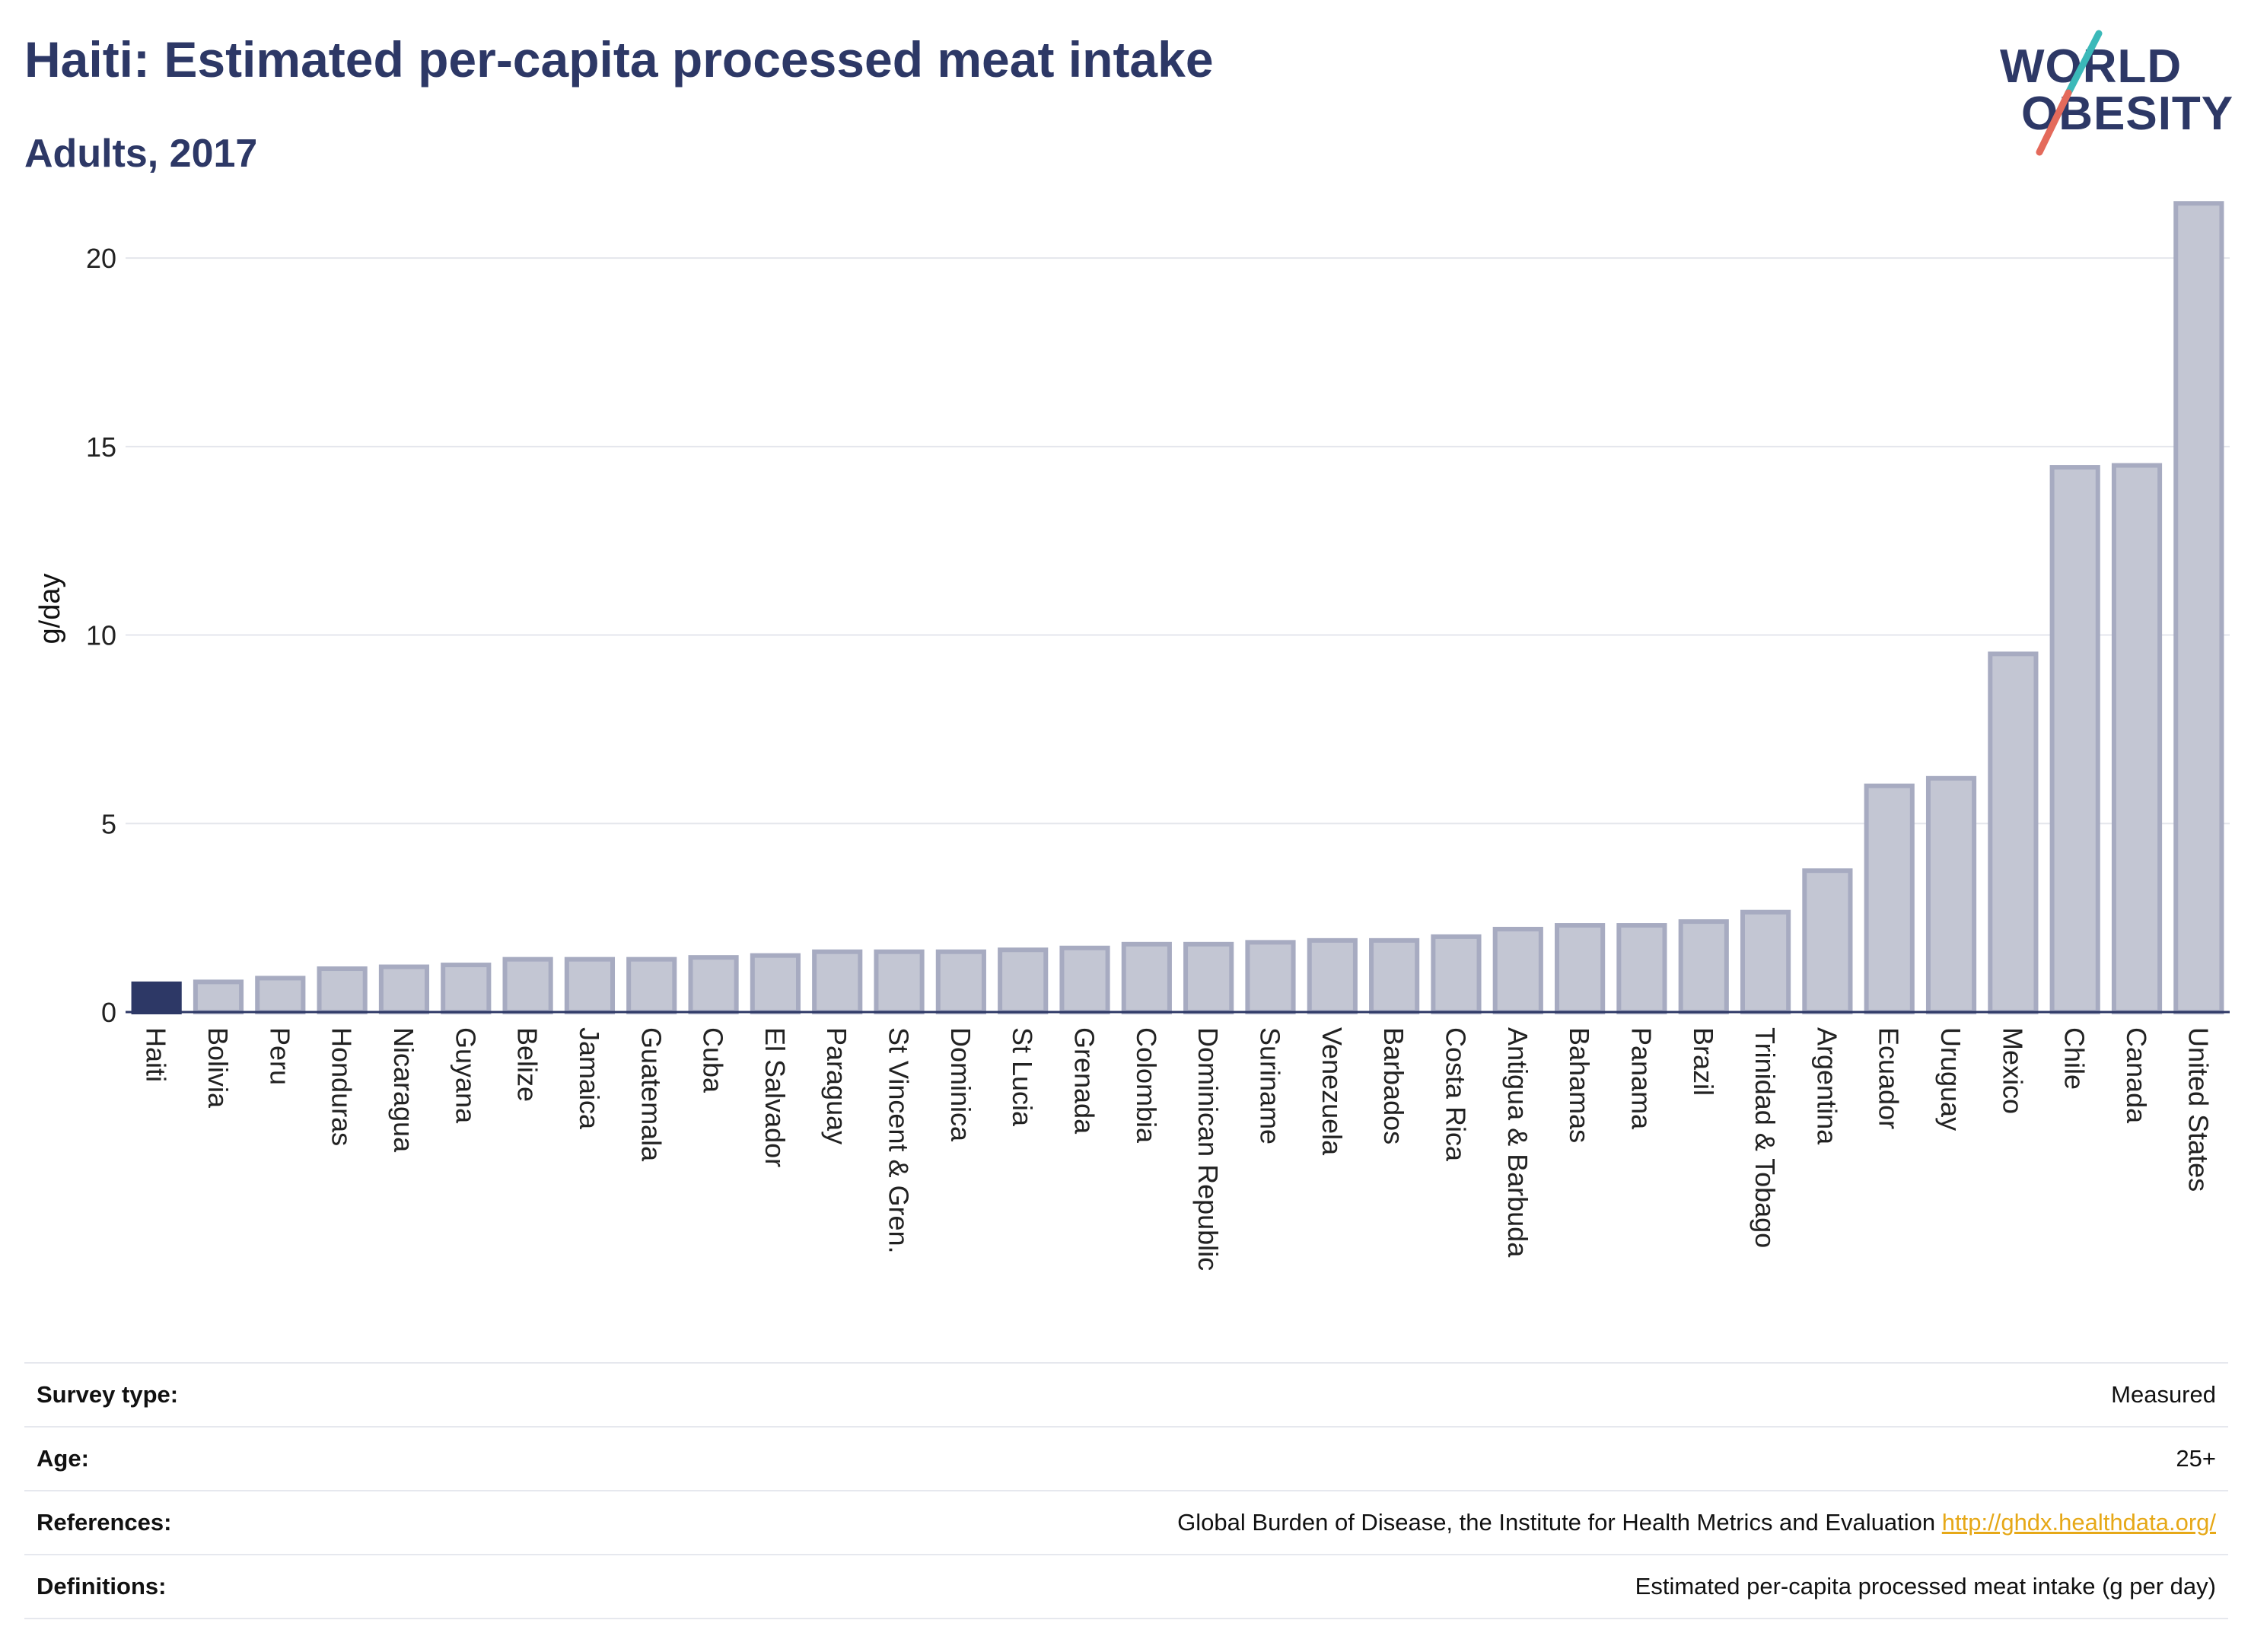 Image resolution: width=2251 pixels, height=1652 pixels. What do you see at coordinates (2074, 1058) in the screenshot?
I see `x-tick-label: Chile` at bounding box center [2074, 1058].